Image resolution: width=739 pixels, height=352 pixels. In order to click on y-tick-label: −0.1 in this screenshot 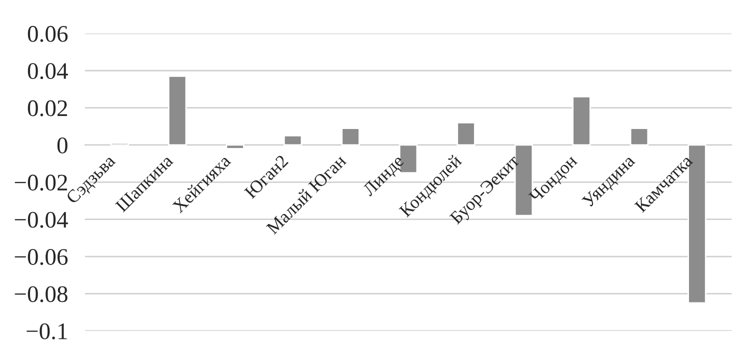, I will do `click(46, 331)`.